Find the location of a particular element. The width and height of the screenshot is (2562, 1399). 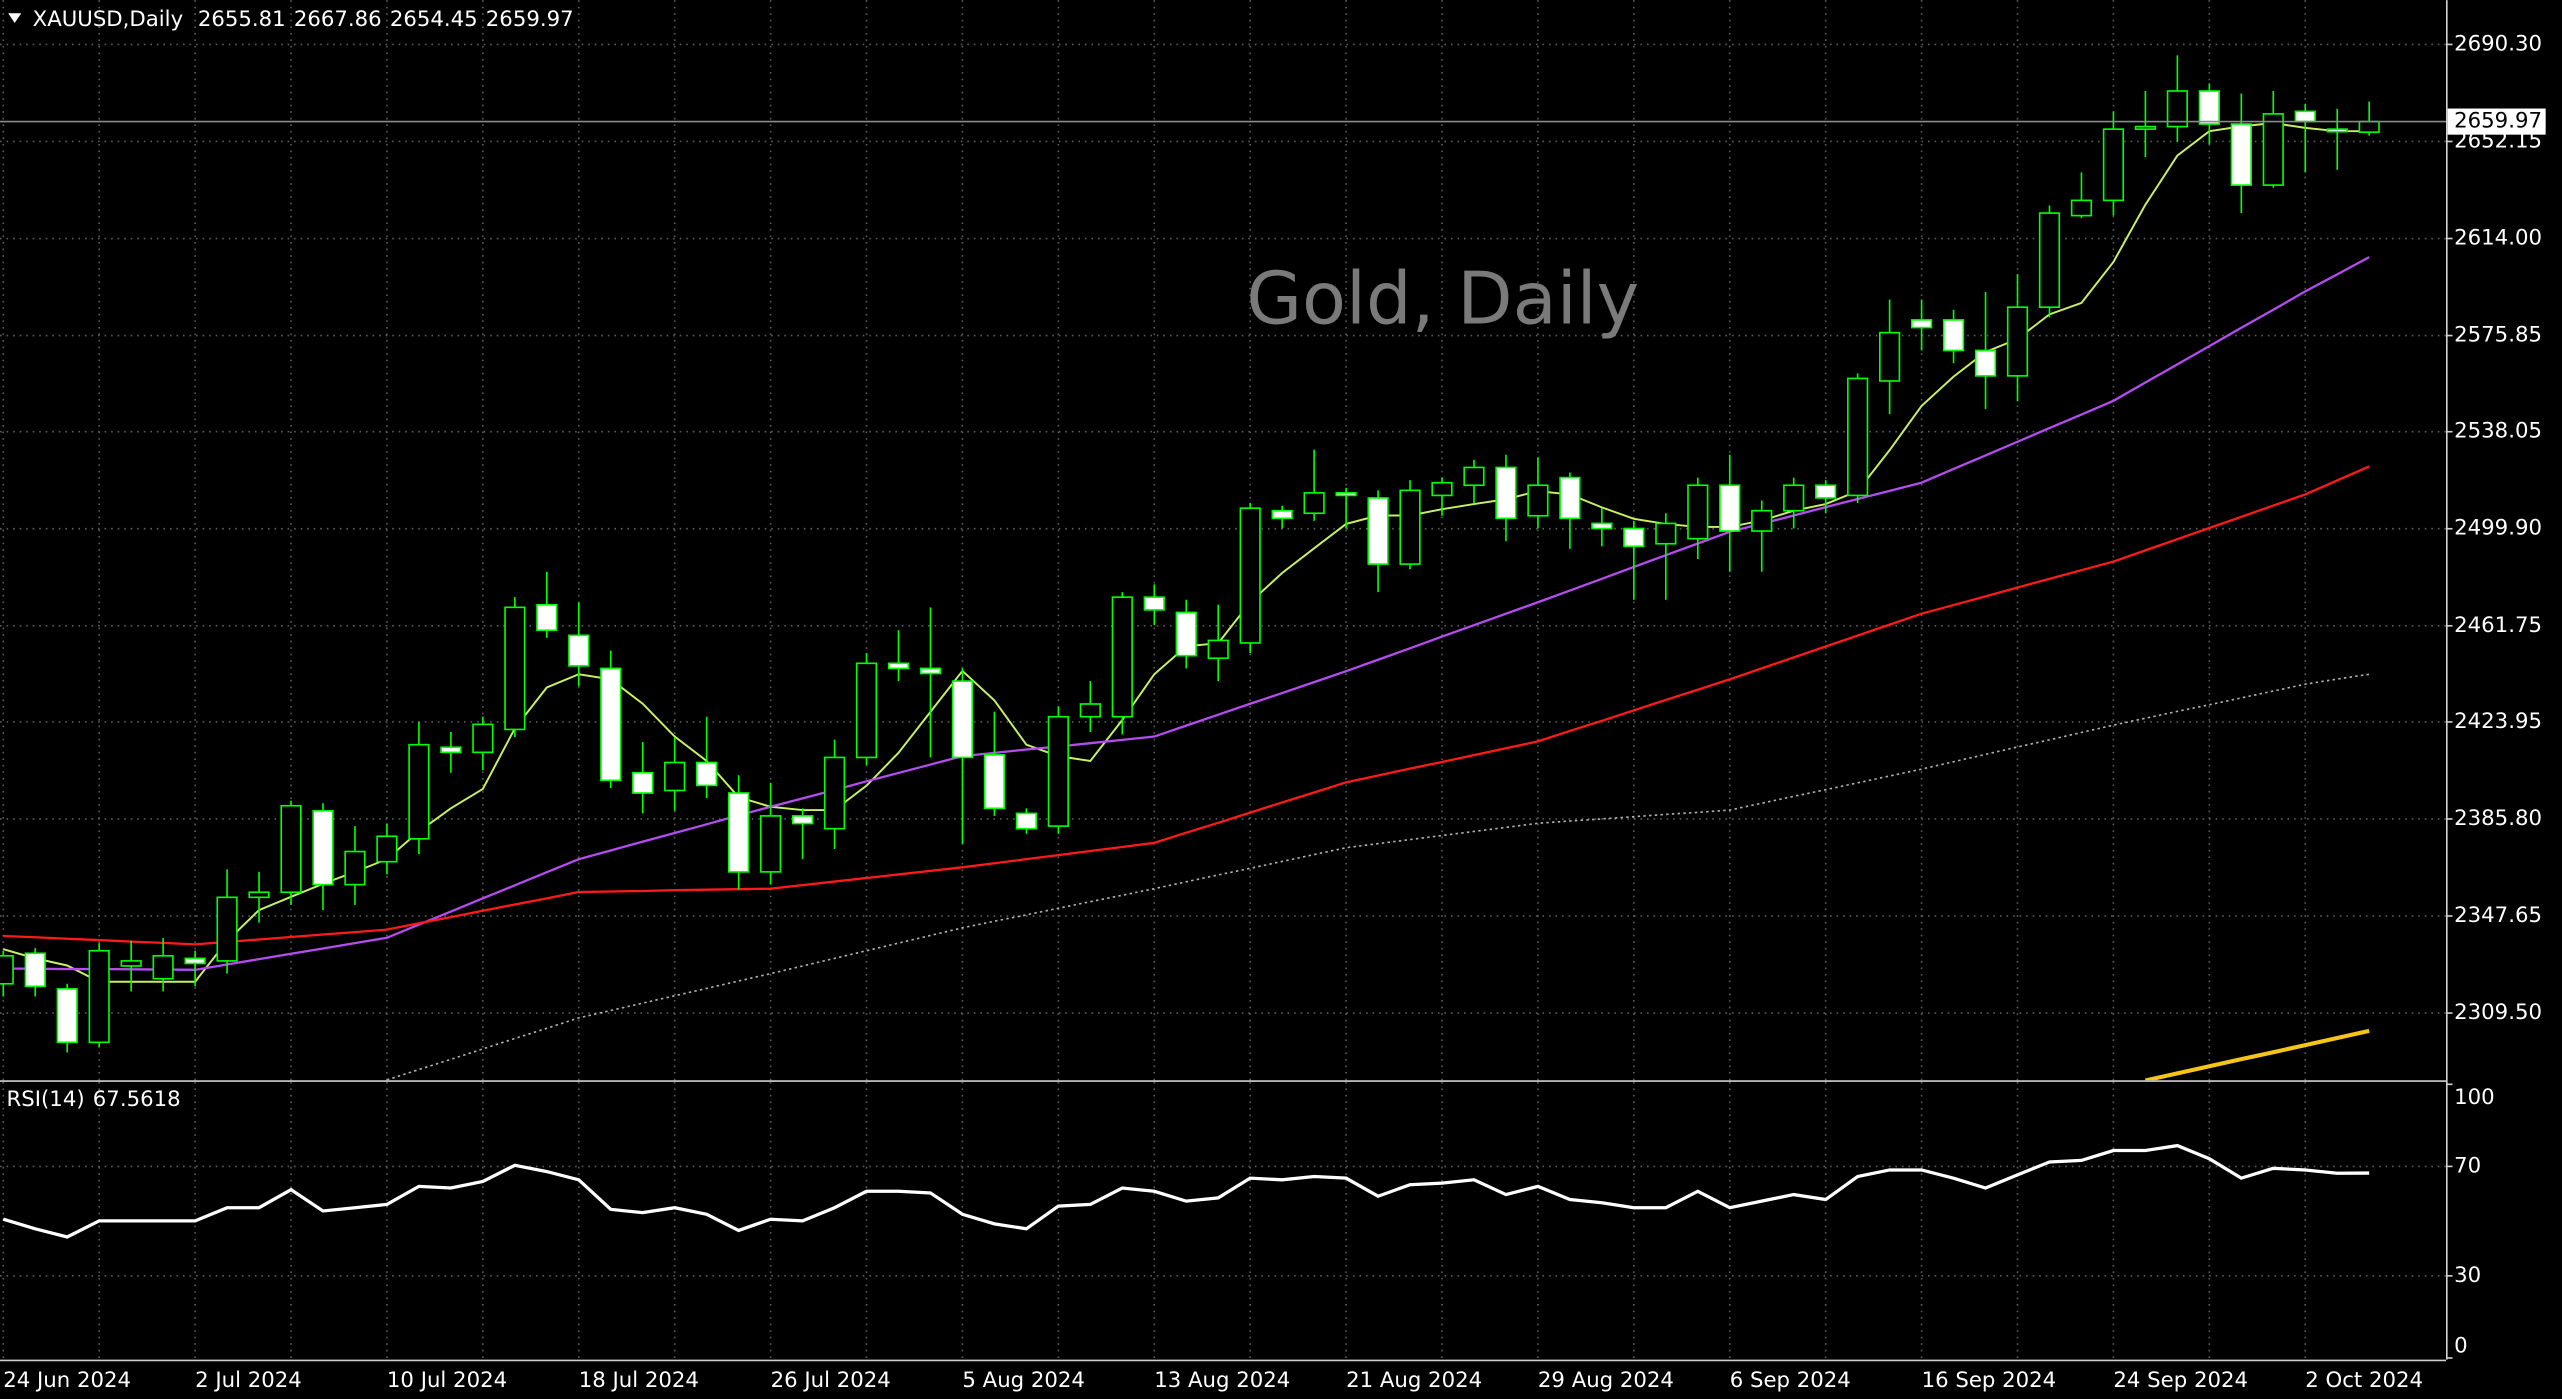

y-tick-label: 2614.00 is located at coordinates (2498, 238).